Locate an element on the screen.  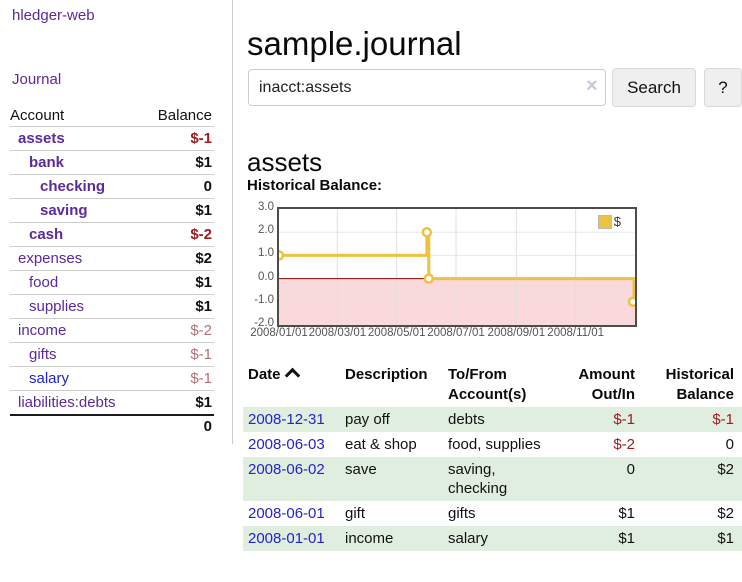
sidebar-account-link: income is located at coordinates (42, 330).